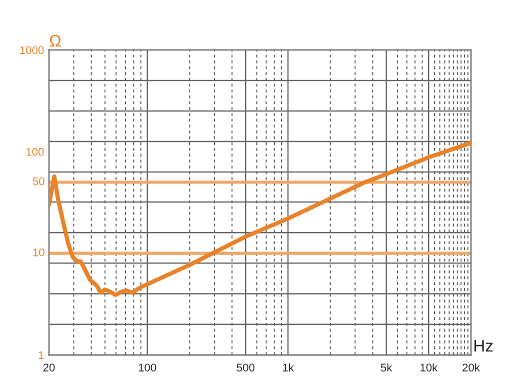  What do you see at coordinates (35, 152) in the screenshot?
I see `y-tick-label: 100` at bounding box center [35, 152].